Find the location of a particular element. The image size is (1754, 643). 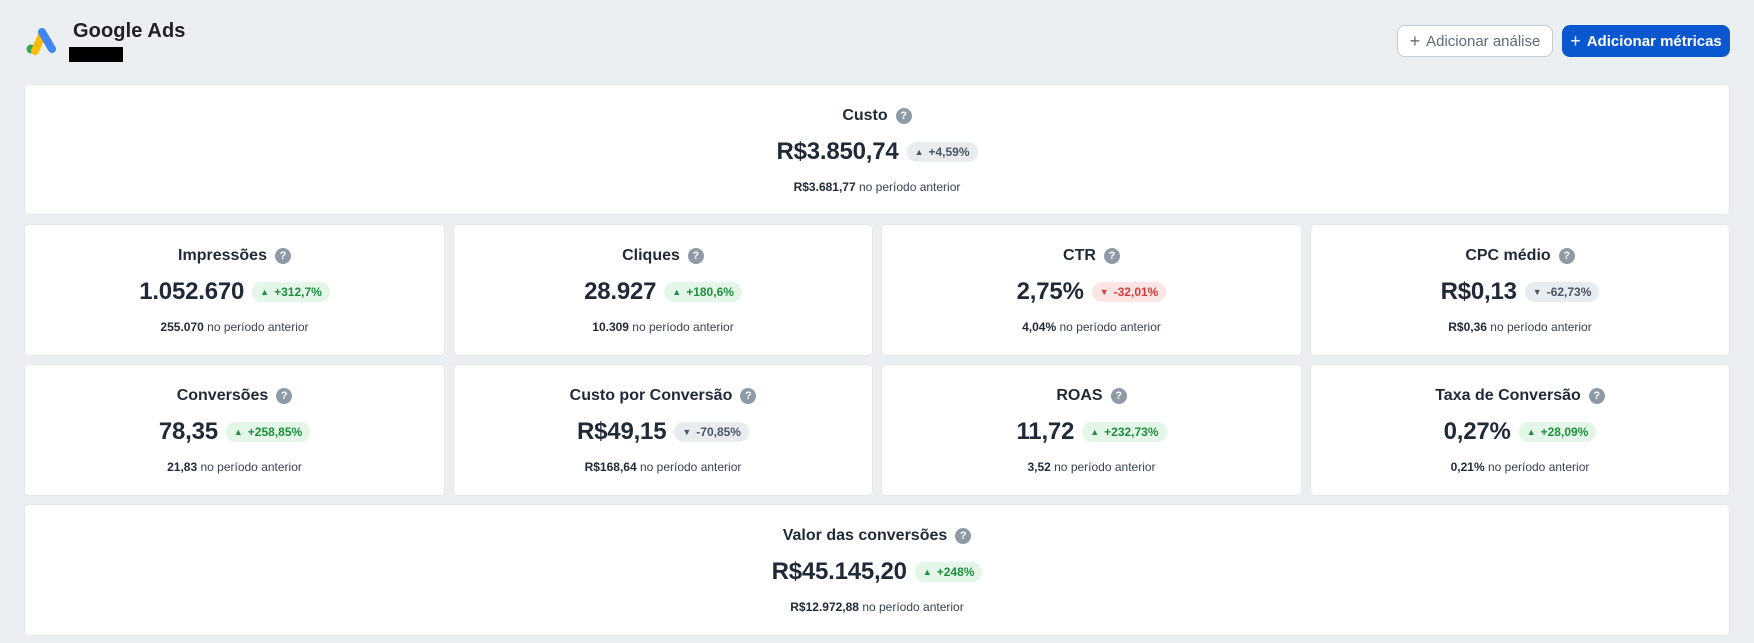

previous-period: 4,04% no período anterior is located at coordinates (1091, 327).